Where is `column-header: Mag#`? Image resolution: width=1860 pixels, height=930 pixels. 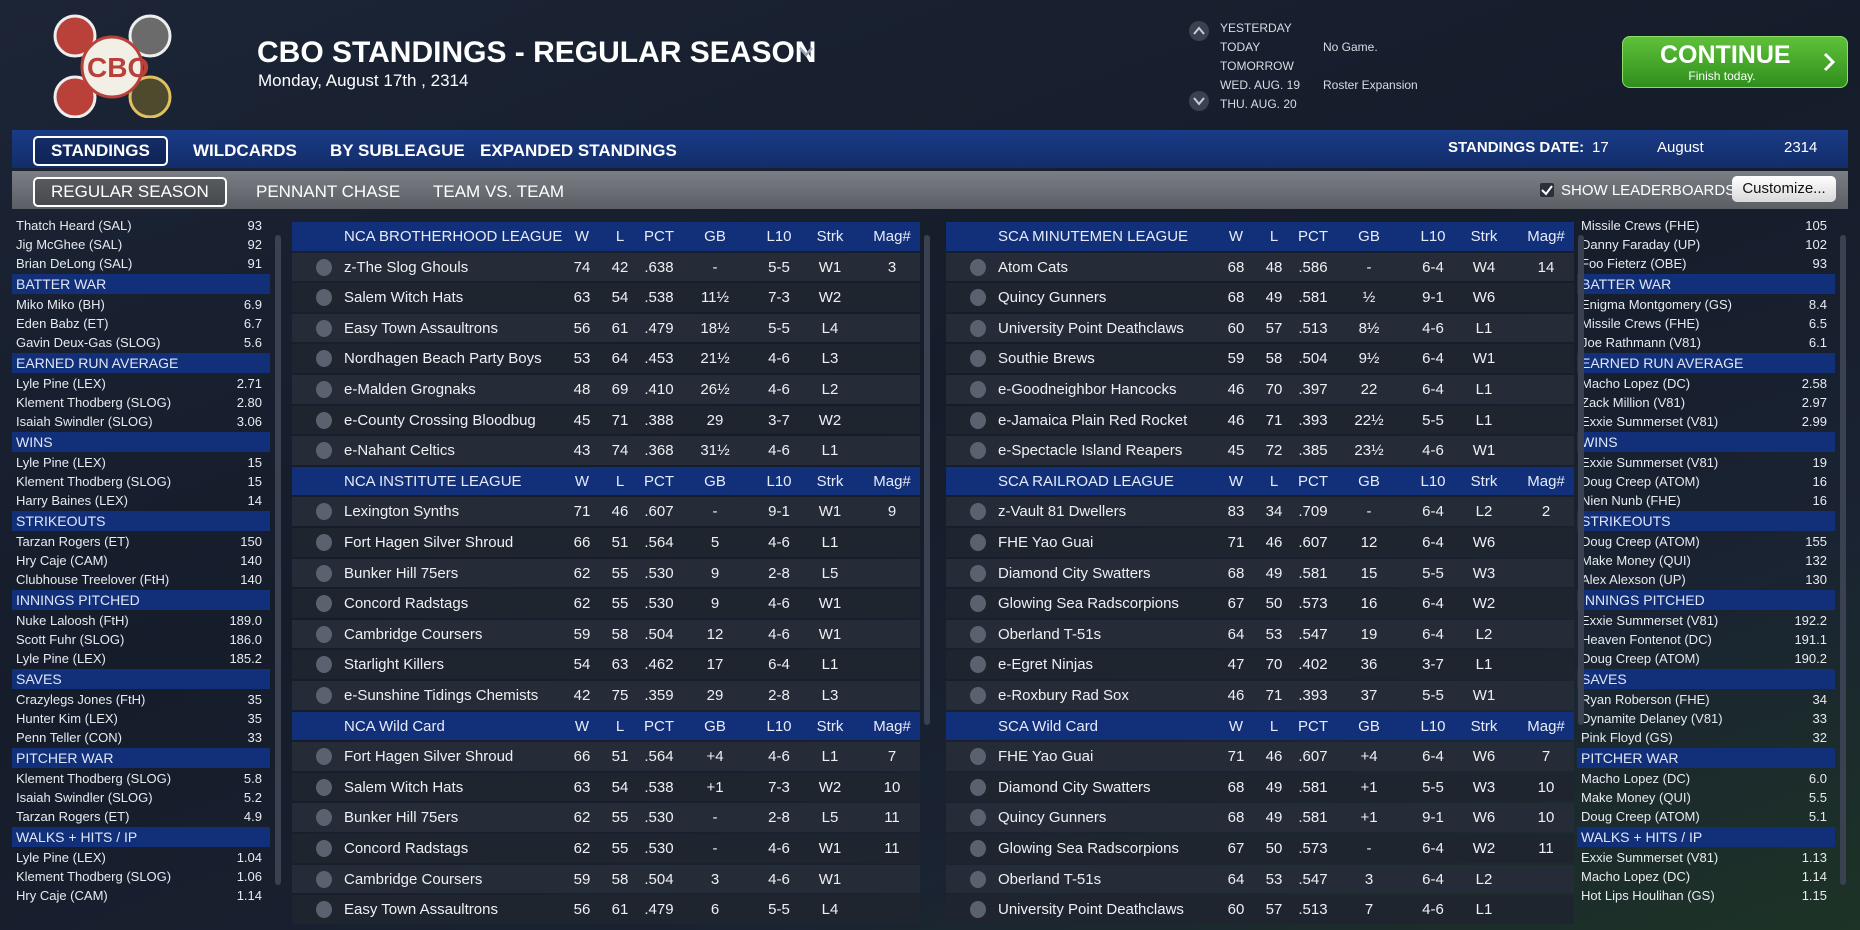 column-header: Mag# is located at coordinates (892, 236).